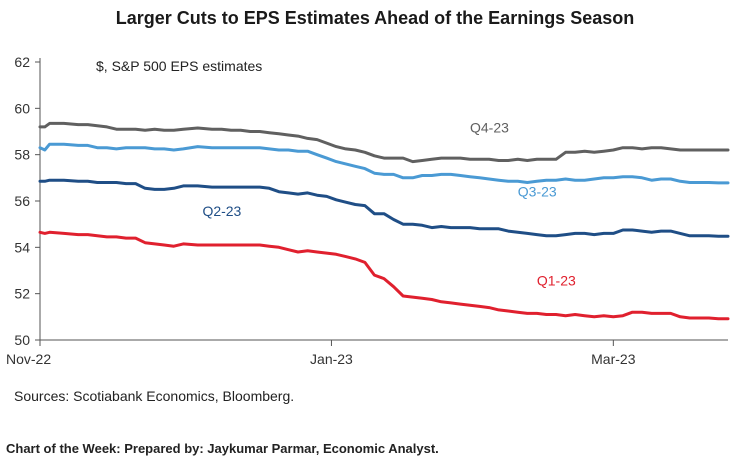  What do you see at coordinates (22, 201) in the screenshot?
I see `y-tick-label: 56` at bounding box center [22, 201].